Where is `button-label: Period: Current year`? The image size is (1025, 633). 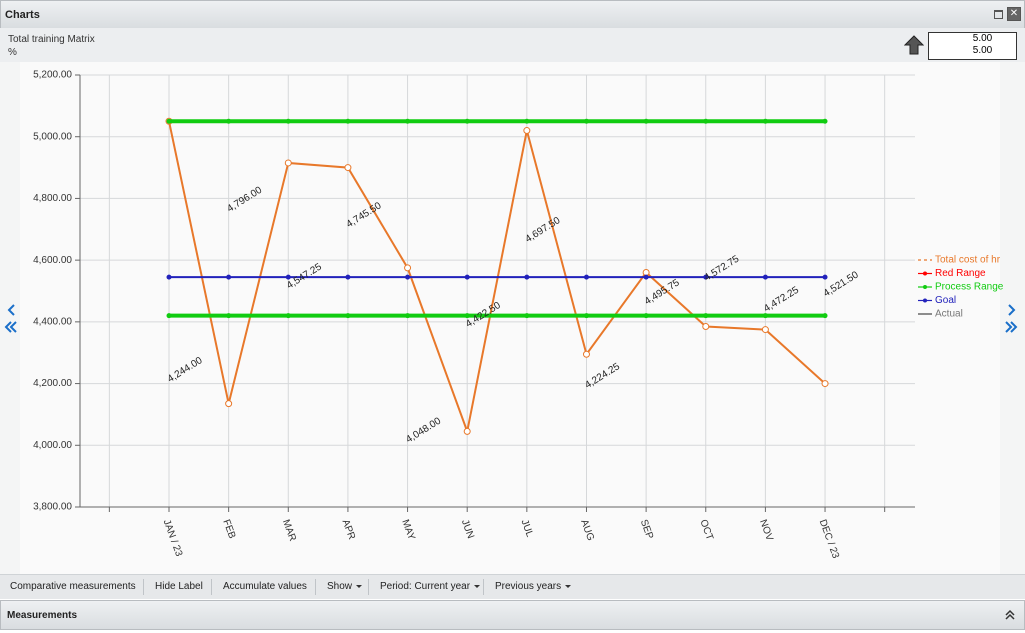
button-label: Period: Current year is located at coordinates (425, 586).